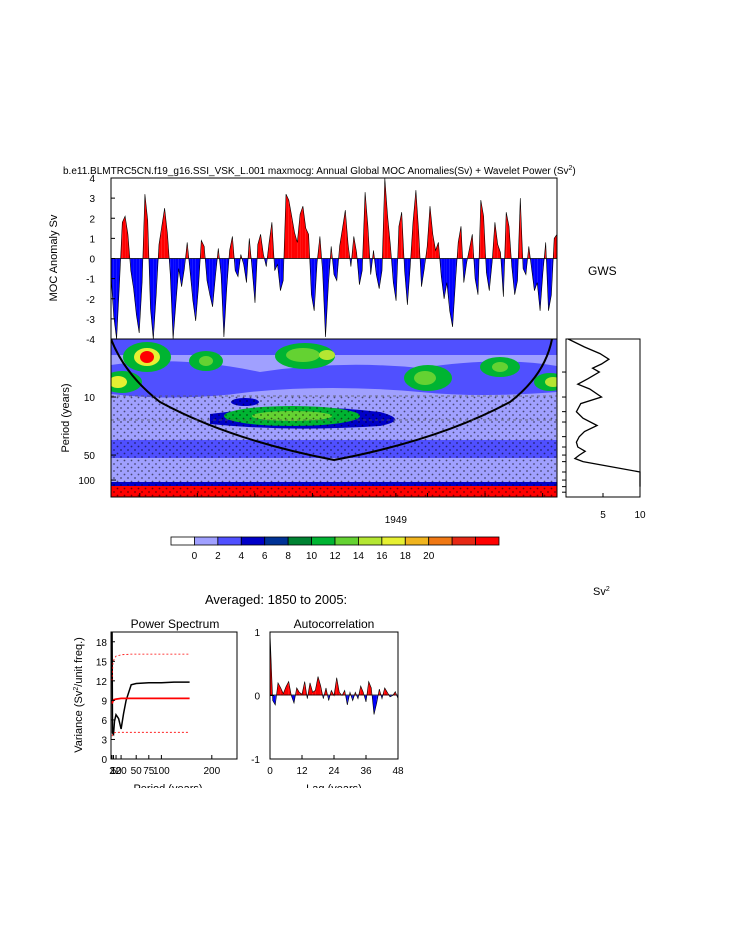 The width and height of the screenshot is (733, 950). I want to click on legend-label: 6, so click(265, 556).